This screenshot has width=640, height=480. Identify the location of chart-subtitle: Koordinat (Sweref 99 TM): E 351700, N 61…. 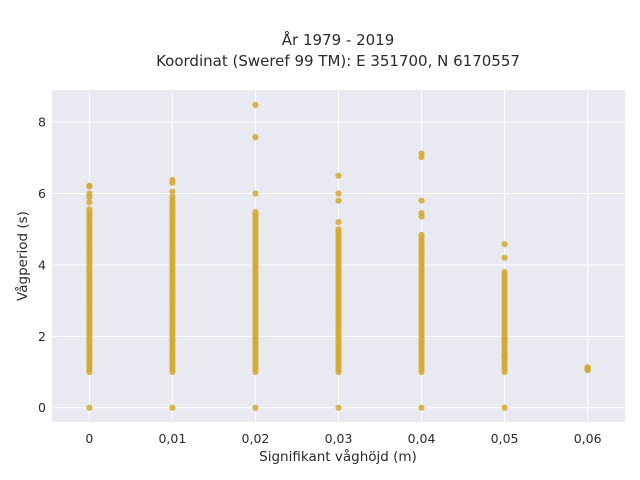
(338, 61).